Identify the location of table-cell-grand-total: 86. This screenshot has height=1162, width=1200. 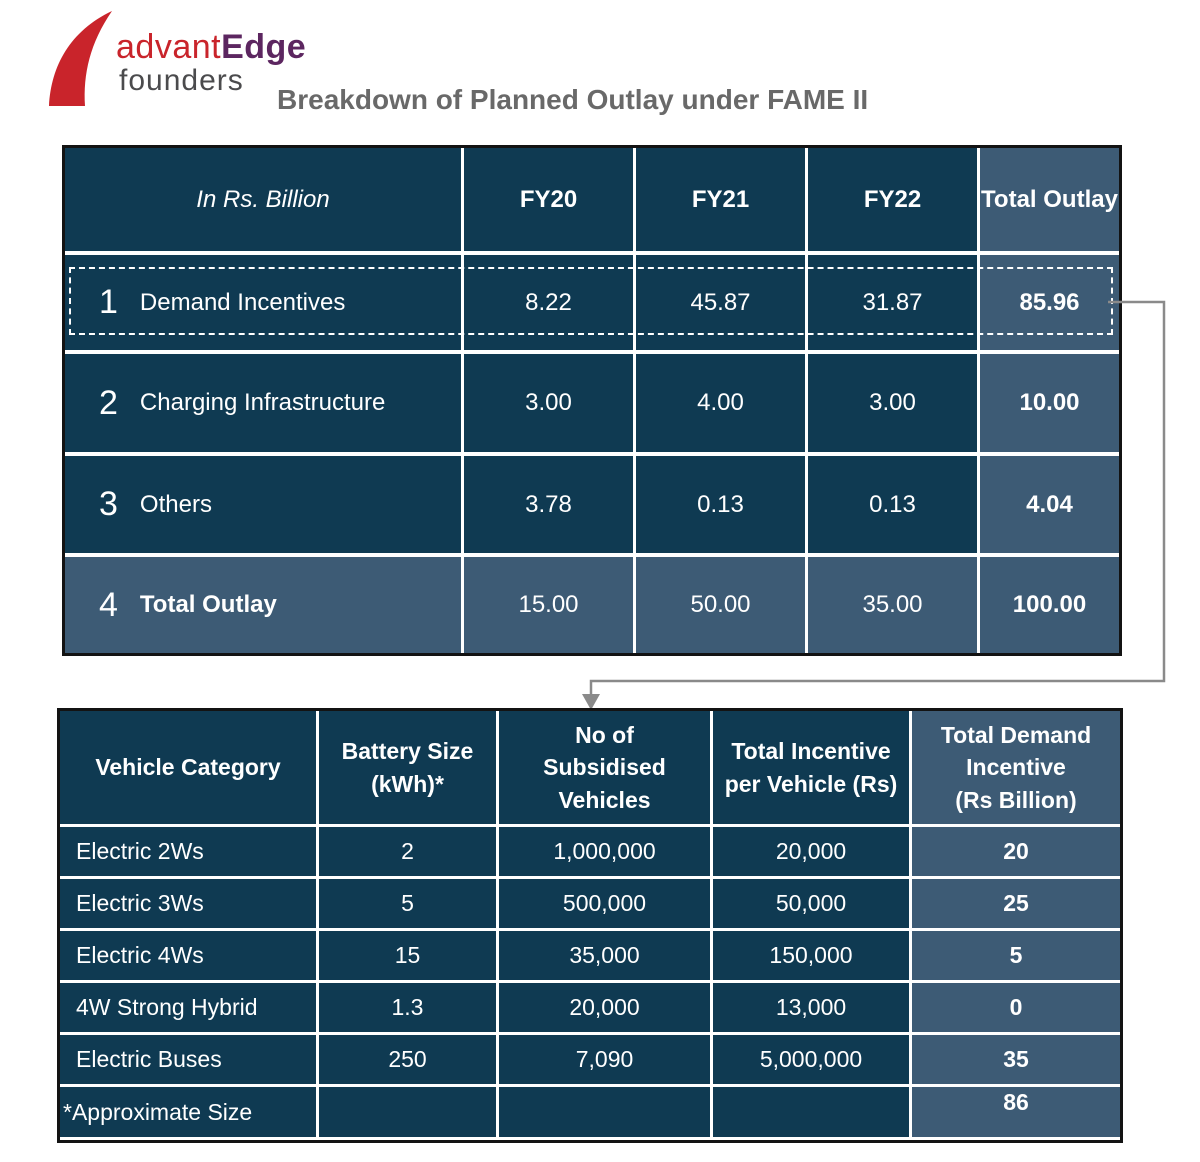
(1016, 1112).